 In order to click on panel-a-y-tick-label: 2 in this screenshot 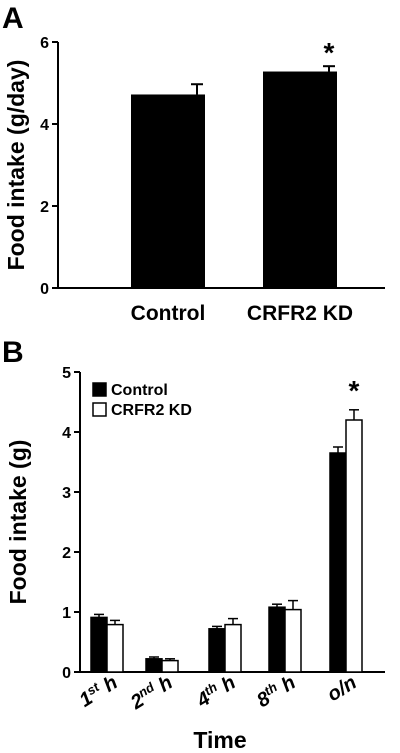, I will do `click(44, 207)`.